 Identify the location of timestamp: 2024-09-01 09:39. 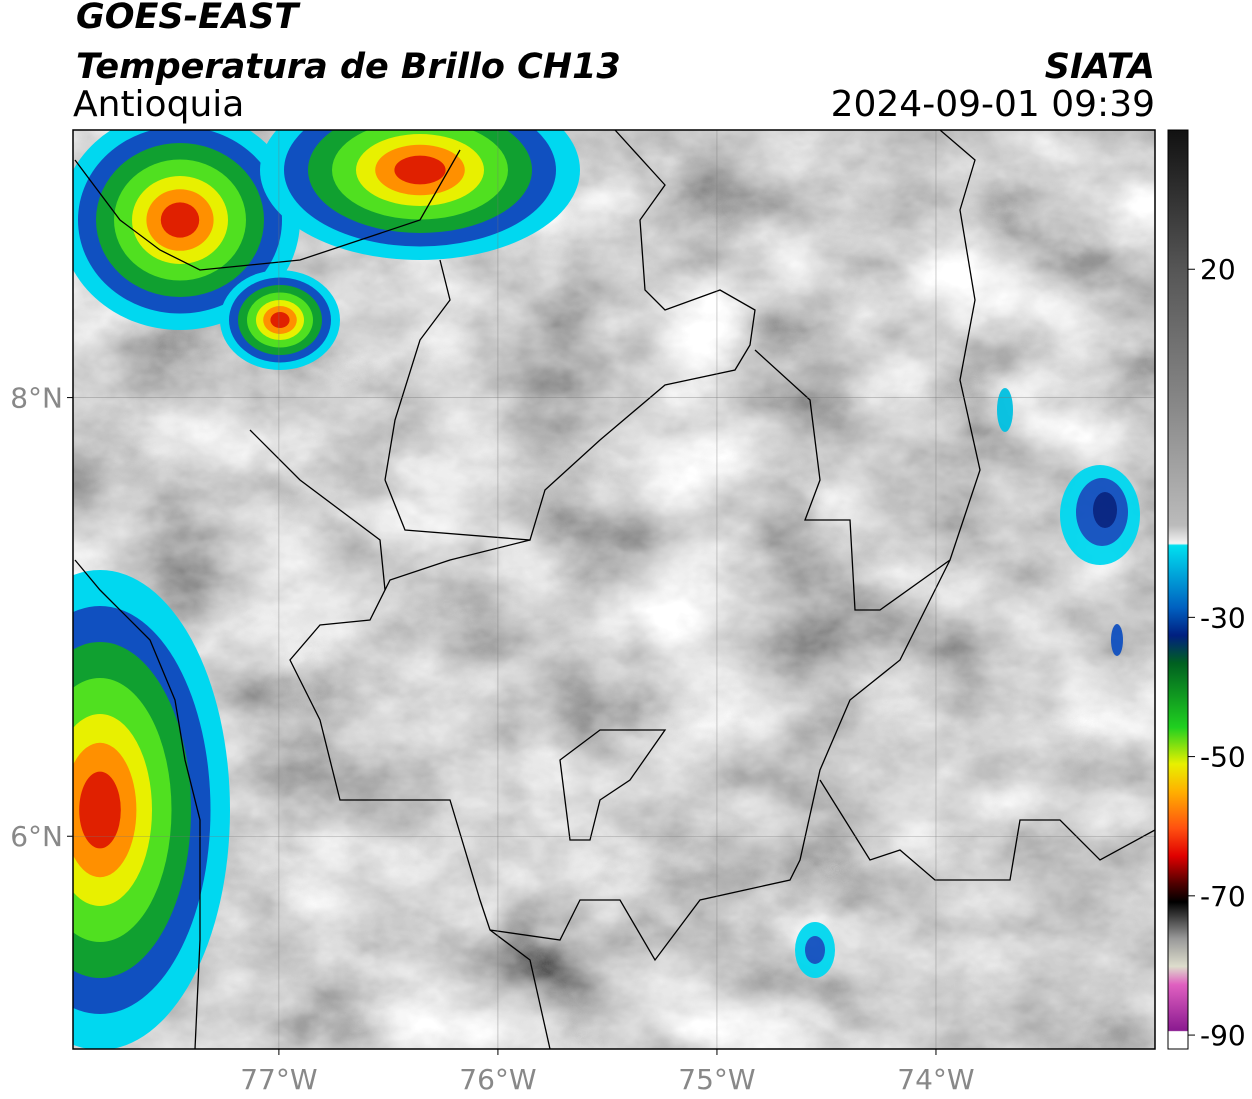
(993, 104).